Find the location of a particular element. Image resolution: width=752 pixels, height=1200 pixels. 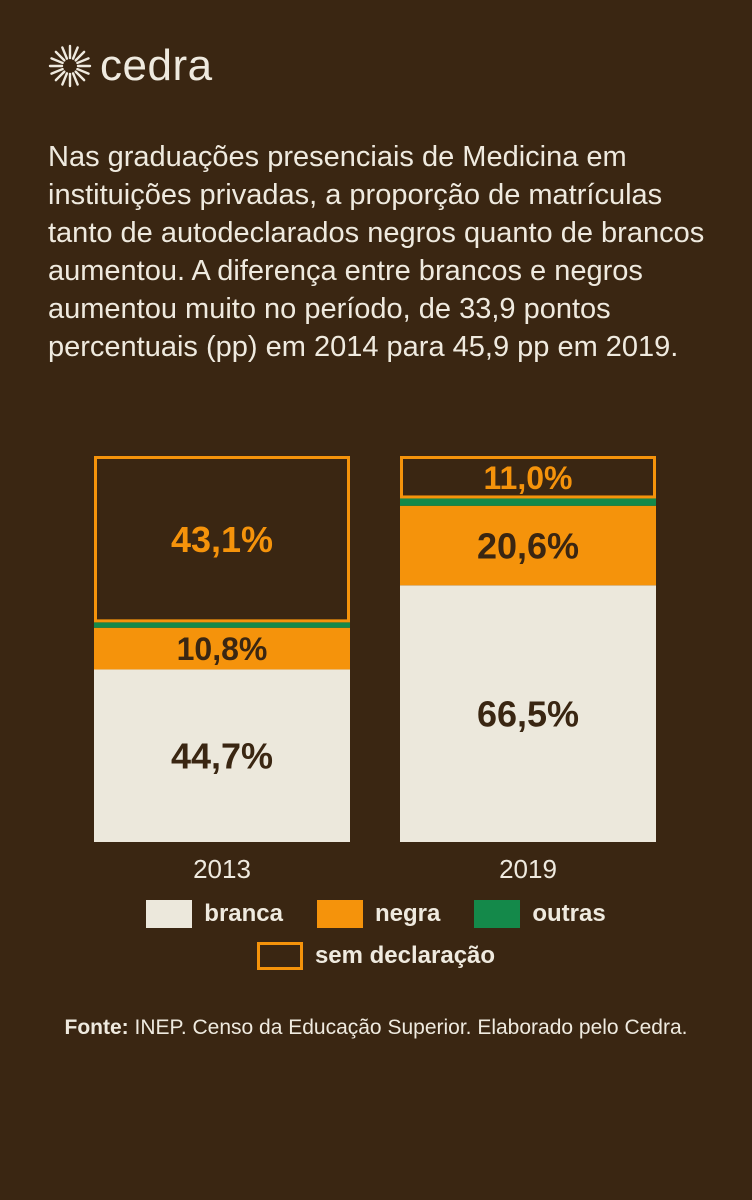

data-label-negra-2019: 20,6% is located at coordinates (528, 546).